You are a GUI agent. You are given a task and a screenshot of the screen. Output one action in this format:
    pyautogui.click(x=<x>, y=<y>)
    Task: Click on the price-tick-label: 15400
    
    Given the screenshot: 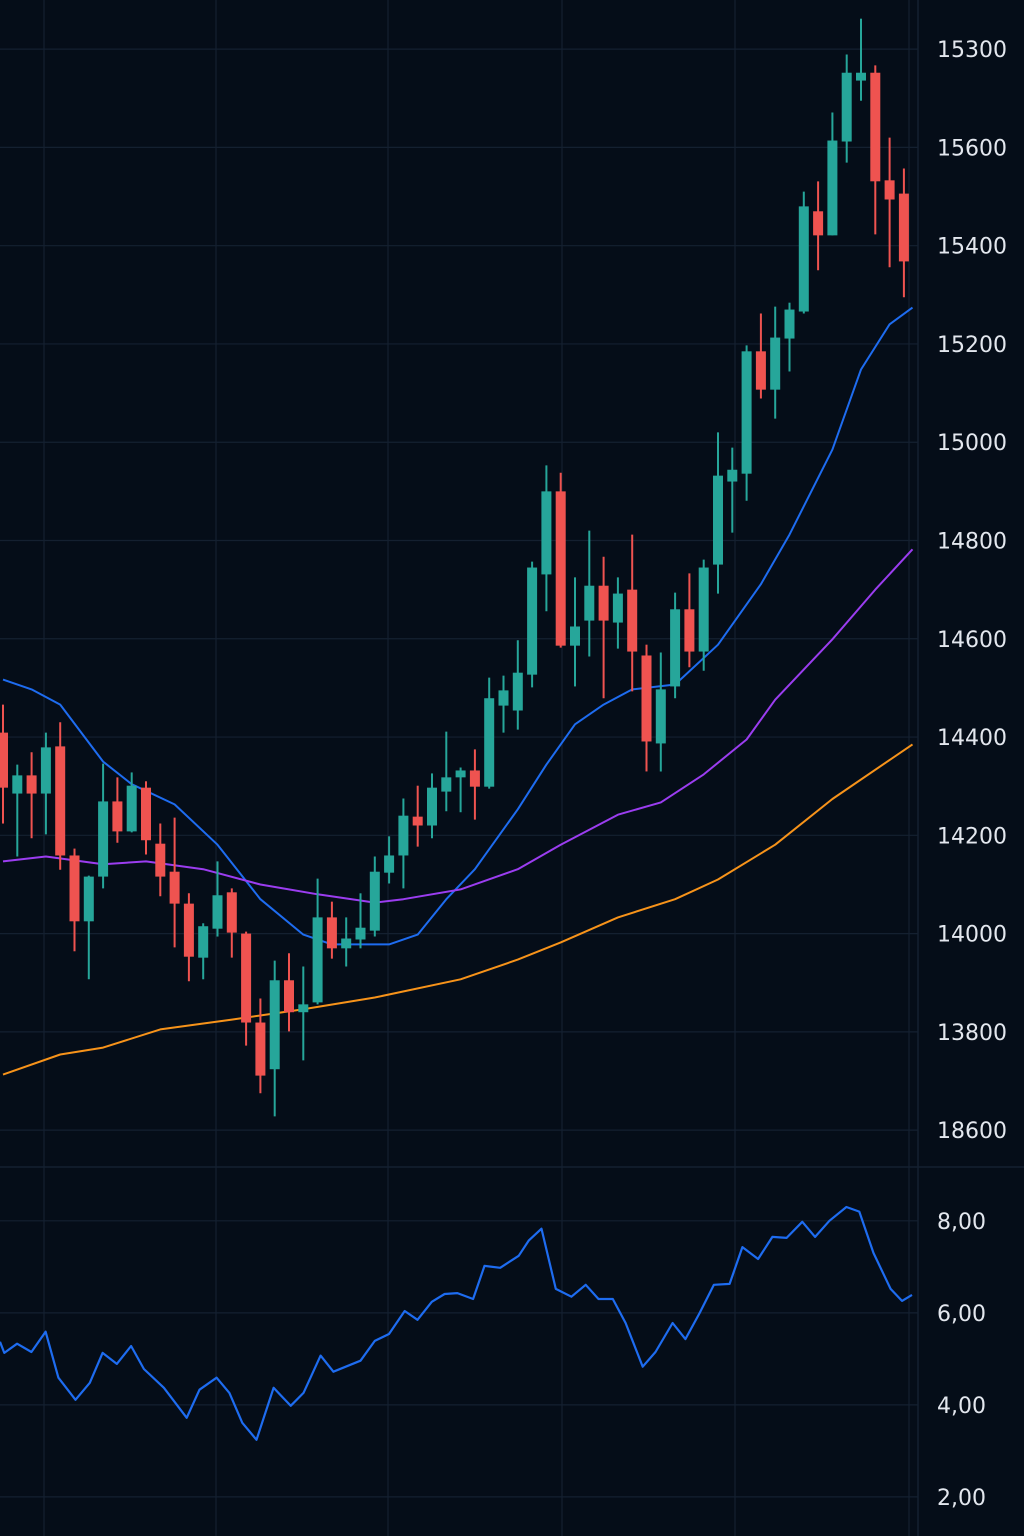 What is the action you would take?
    pyautogui.click(x=972, y=247)
    